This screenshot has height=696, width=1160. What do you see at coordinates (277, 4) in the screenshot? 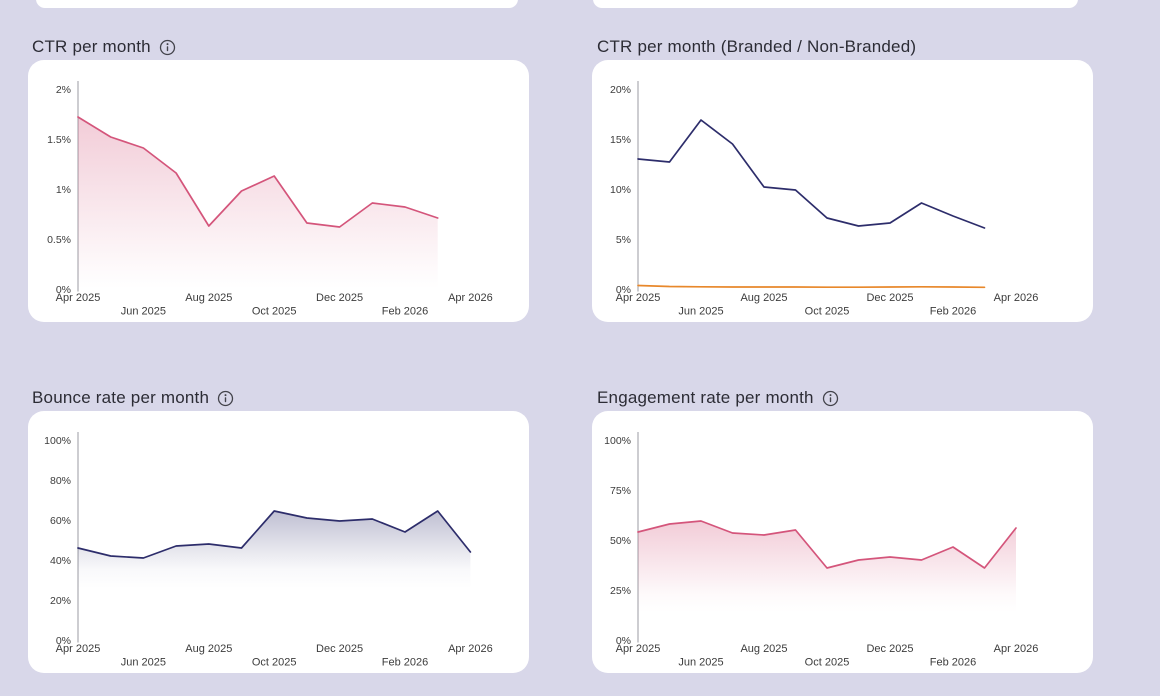
I see `partial-card-top-left` at bounding box center [277, 4].